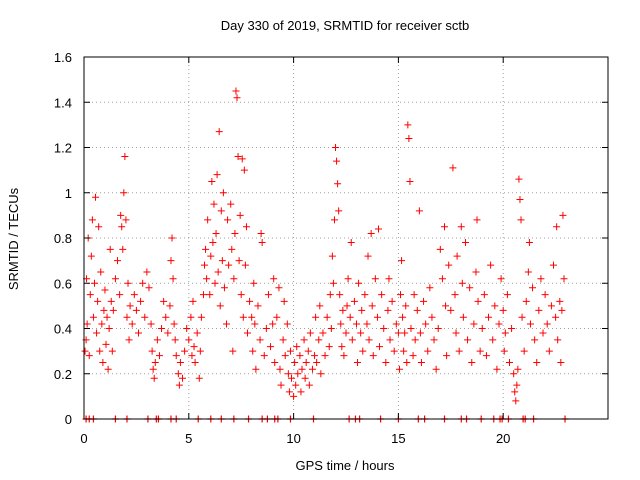 This screenshot has width=640, height=480. Describe the element at coordinates (503, 438) in the screenshot. I see `x-tick-label: 20` at that location.